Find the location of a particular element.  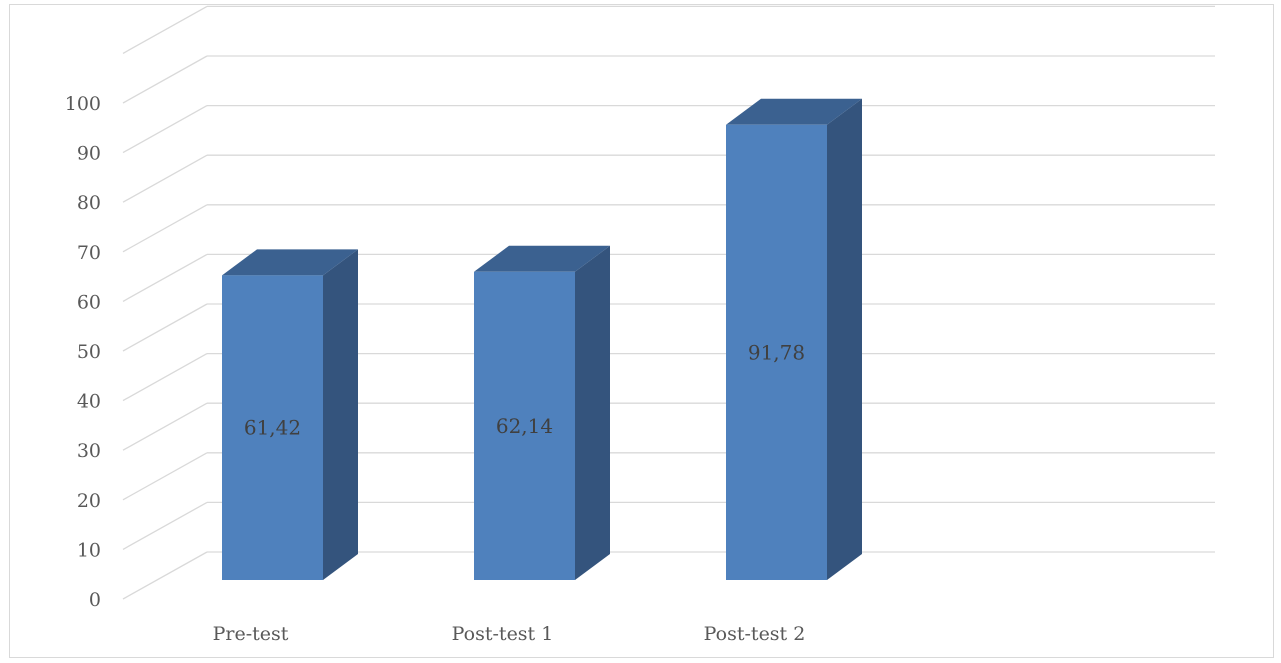

y-tick-label: 60 is located at coordinates (89, 302).